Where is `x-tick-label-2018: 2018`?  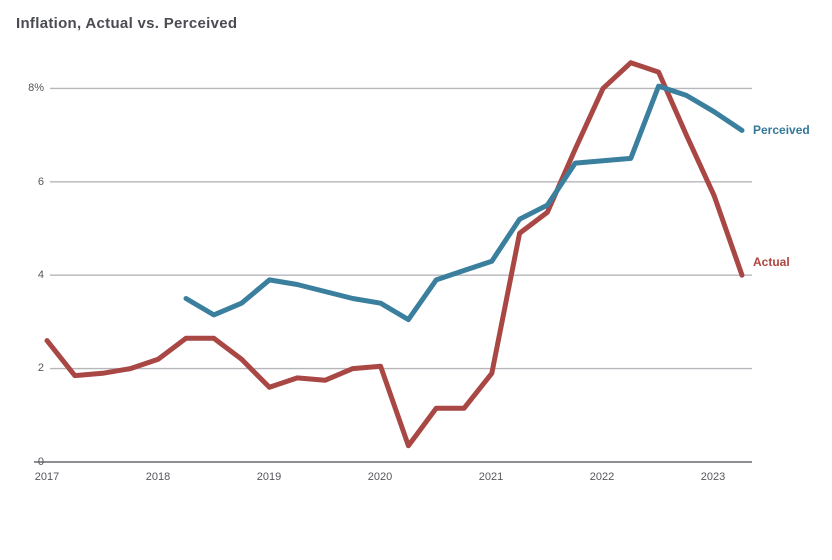 x-tick-label-2018: 2018 is located at coordinates (158, 477).